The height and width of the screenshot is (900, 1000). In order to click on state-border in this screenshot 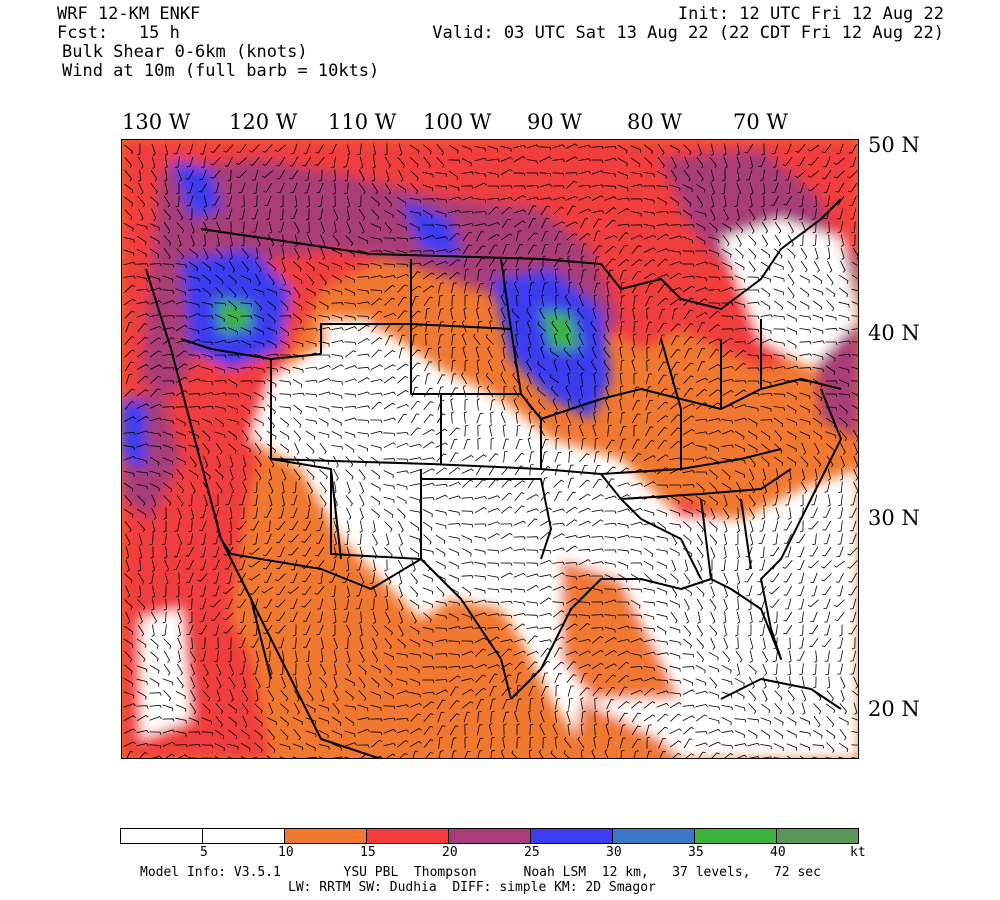, I will do `click(306, 459)`.